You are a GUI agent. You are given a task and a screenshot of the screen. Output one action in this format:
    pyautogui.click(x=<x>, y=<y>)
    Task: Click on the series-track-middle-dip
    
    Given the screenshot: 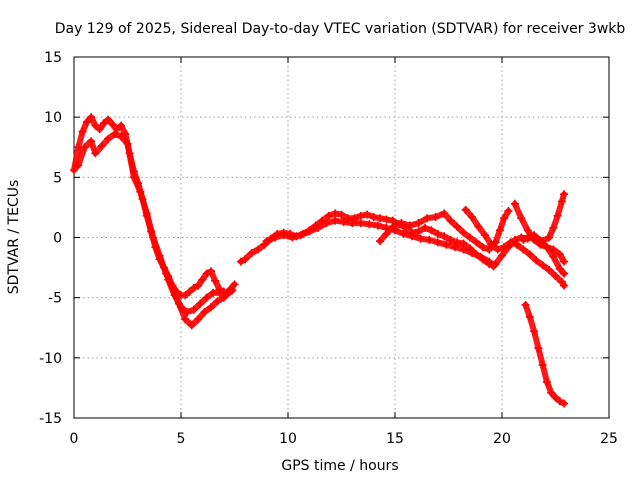 What is the action you would take?
    pyautogui.click(x=200, y=296)
    